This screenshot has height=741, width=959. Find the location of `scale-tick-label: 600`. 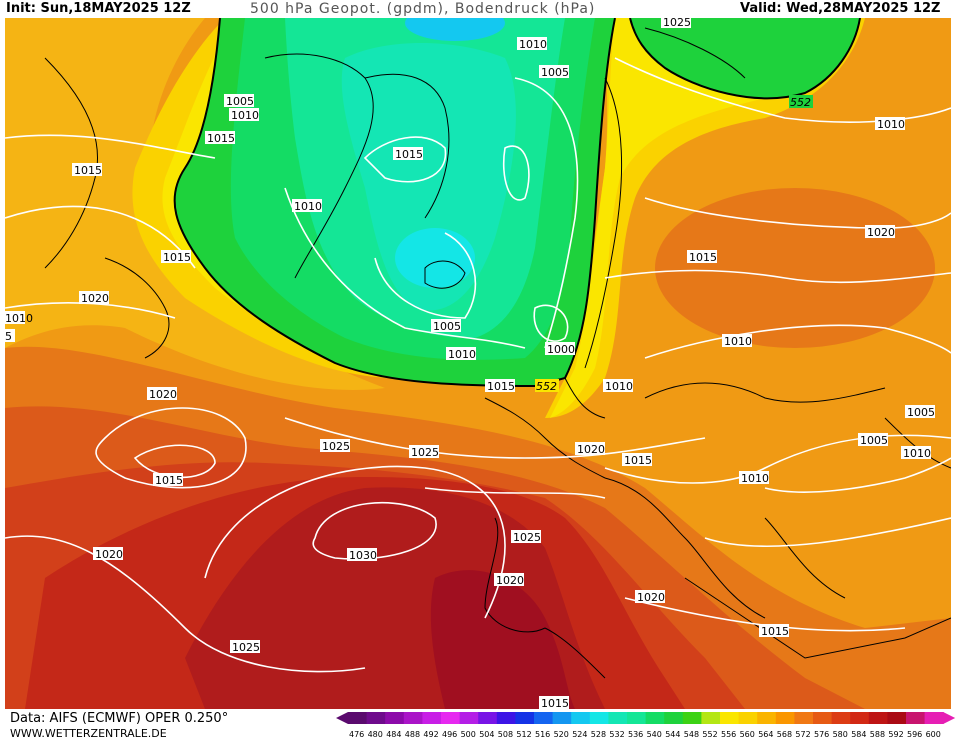

scale-tick-label: 600 is located at coordinates (933, 734).